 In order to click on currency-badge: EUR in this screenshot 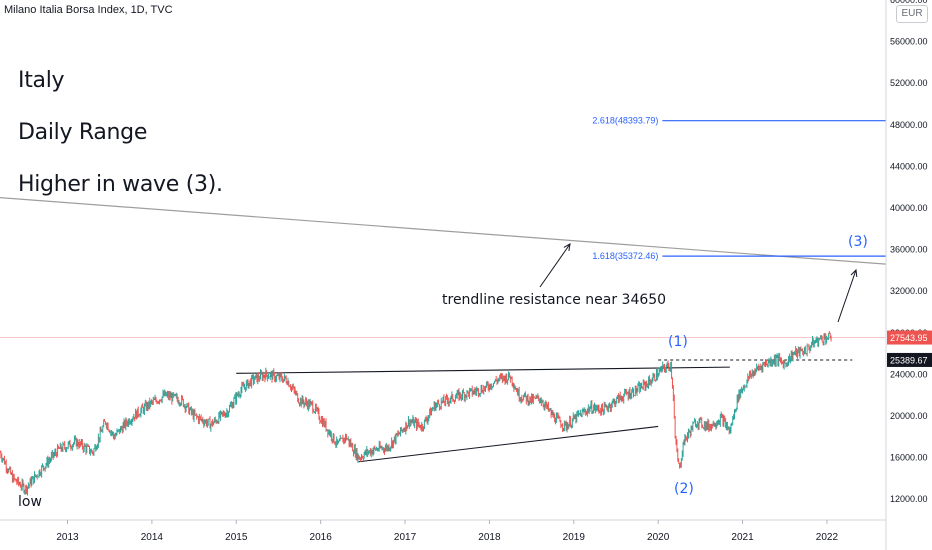, I will do `click(912, 14)`.